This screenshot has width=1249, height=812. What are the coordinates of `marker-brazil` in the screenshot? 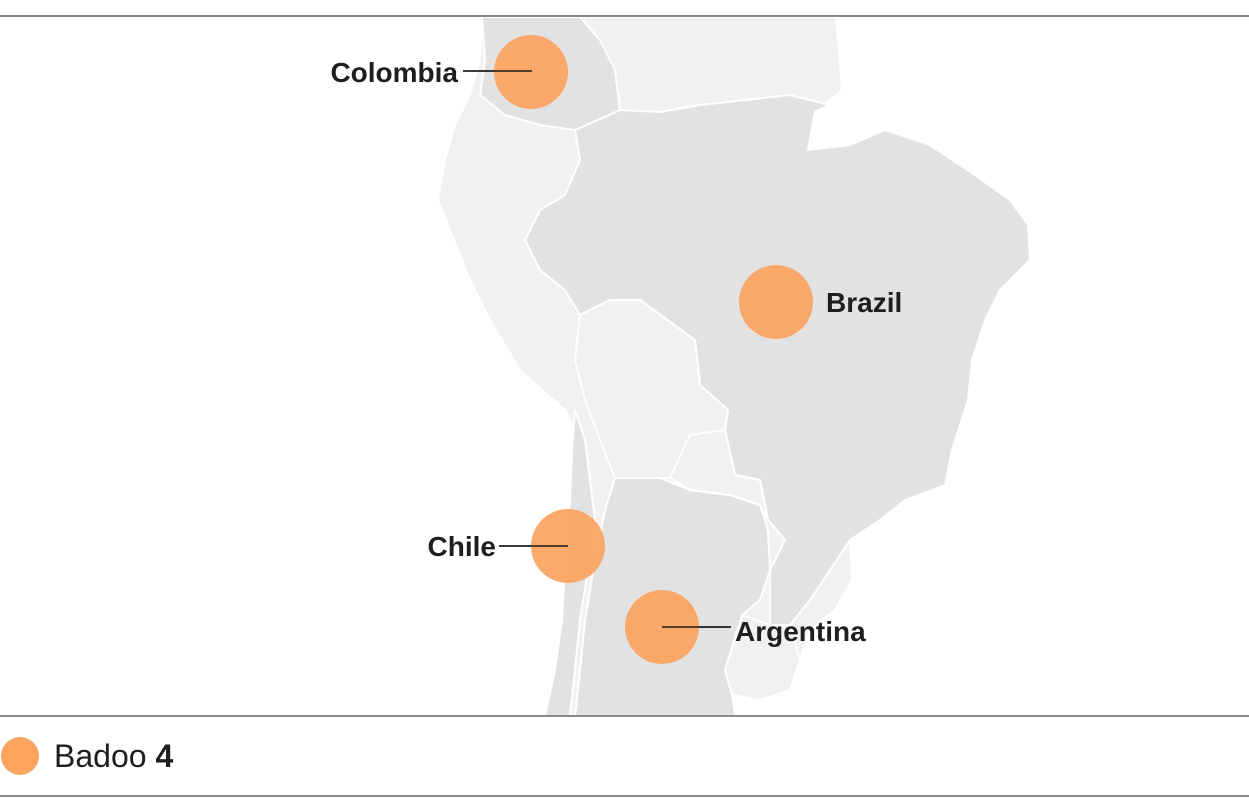 It's located at (776, 302).